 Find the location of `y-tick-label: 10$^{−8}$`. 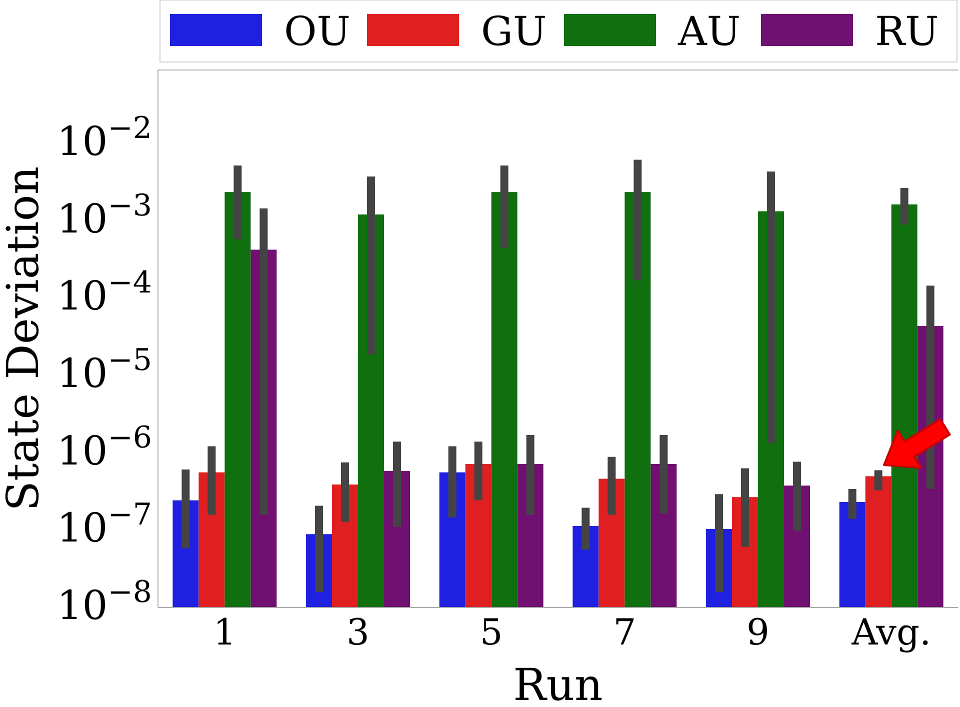

y-tick-label: 10$^{−8}$ is located at coordinates (104, 601).